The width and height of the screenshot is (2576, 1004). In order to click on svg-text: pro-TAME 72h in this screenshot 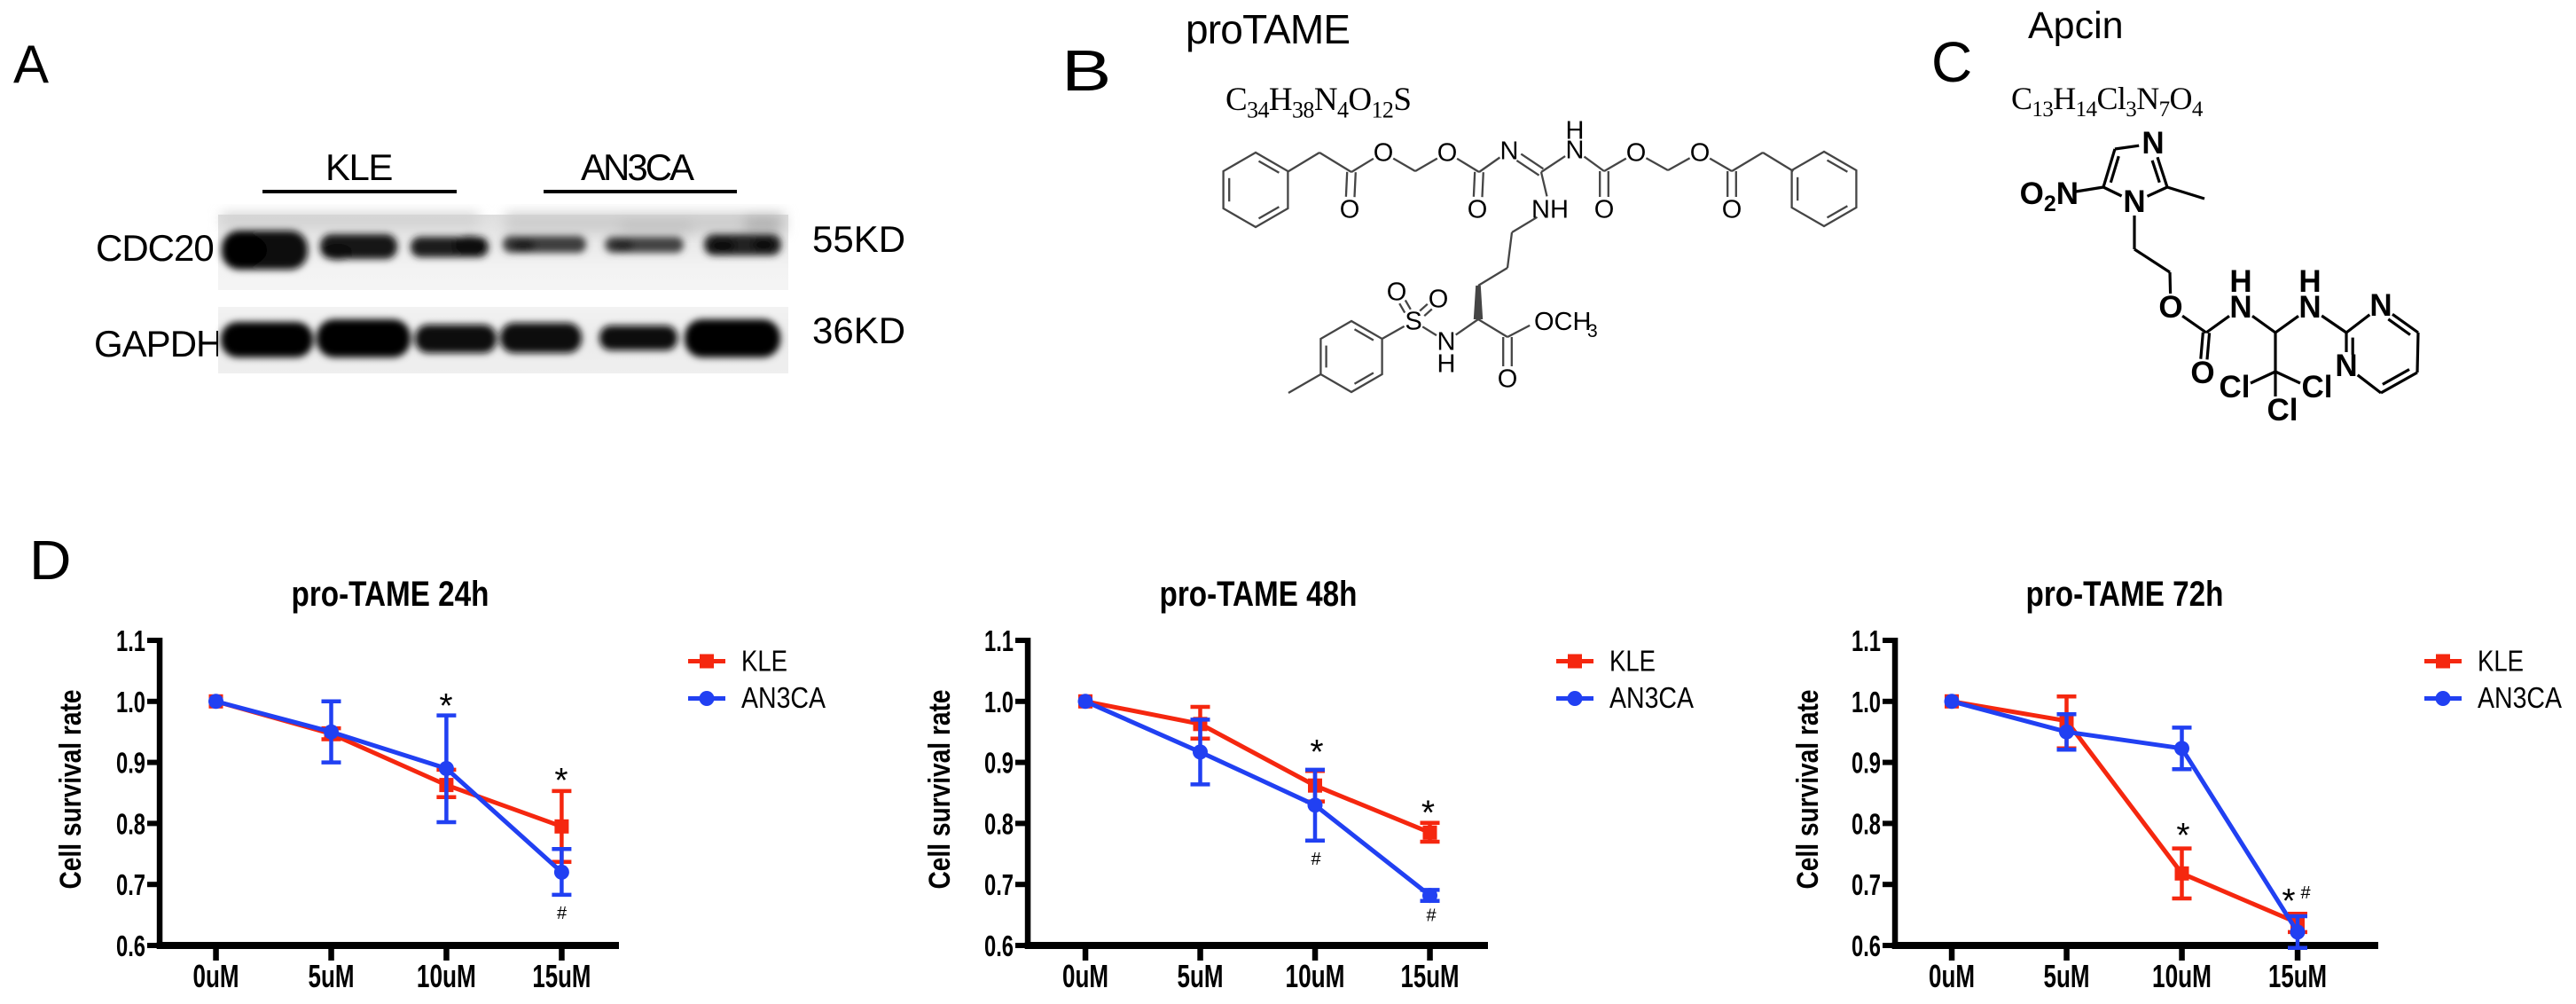, I will do `click(2125, 594)`.